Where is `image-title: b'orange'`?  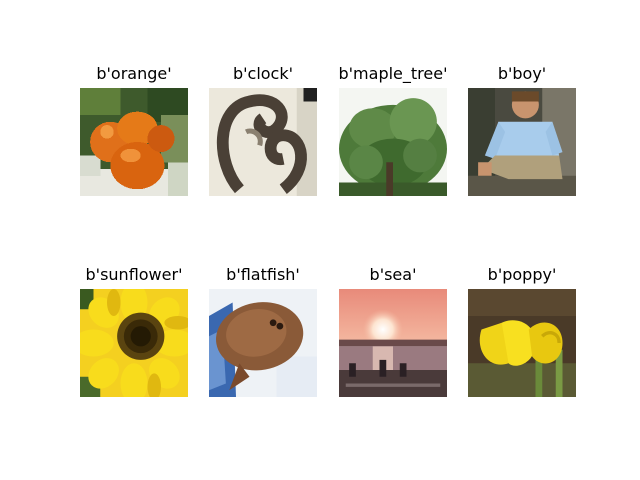 image-title: b'orange' is located at coordinates (134, 73).